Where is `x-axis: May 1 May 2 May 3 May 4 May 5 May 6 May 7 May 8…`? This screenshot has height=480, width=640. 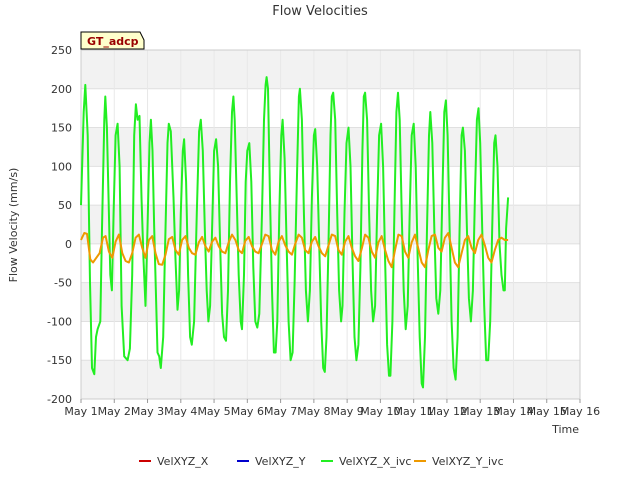
x-axis: May 1 May 2 May 3 May 4 May 5 May 6 May 7 May 8… is located at coordinates (332, 408).